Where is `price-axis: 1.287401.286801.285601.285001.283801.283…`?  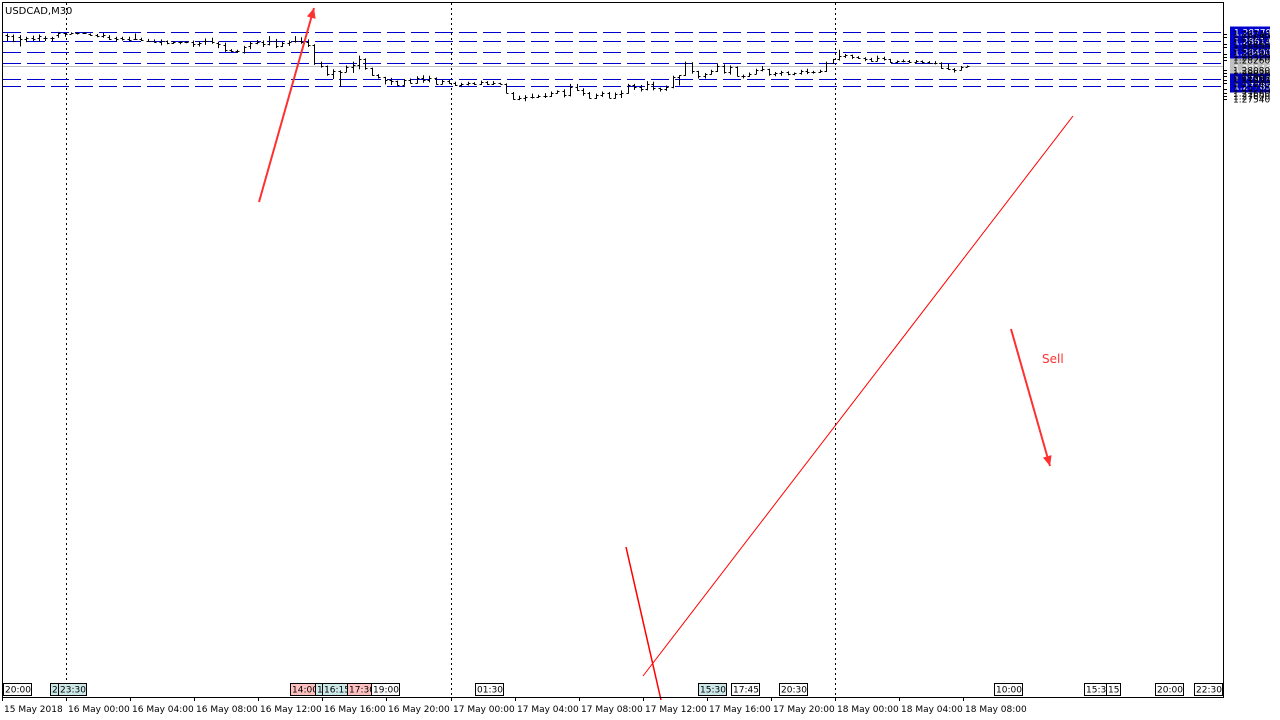
price-axis: 1.287401.286801.285601.285001.283801.283… is located at coordinates (1246, 68).